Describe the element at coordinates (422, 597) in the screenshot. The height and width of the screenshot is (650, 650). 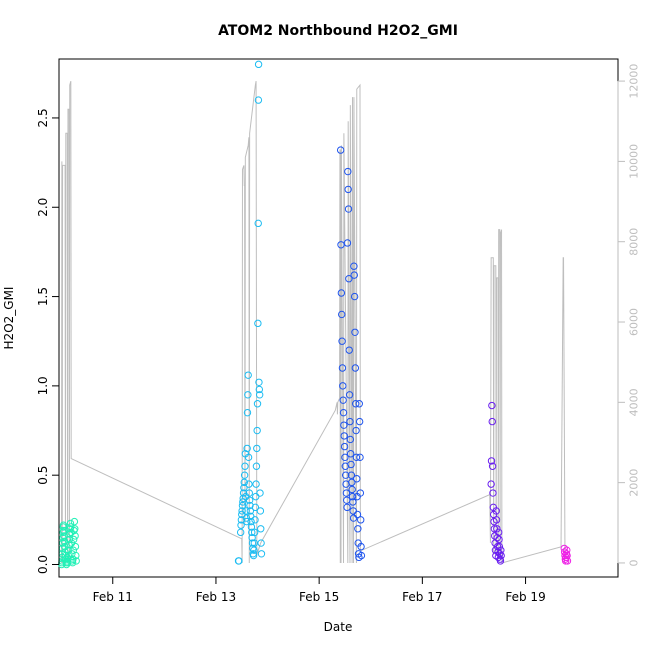
I see `x-tick-label: Feb 17` at that location.